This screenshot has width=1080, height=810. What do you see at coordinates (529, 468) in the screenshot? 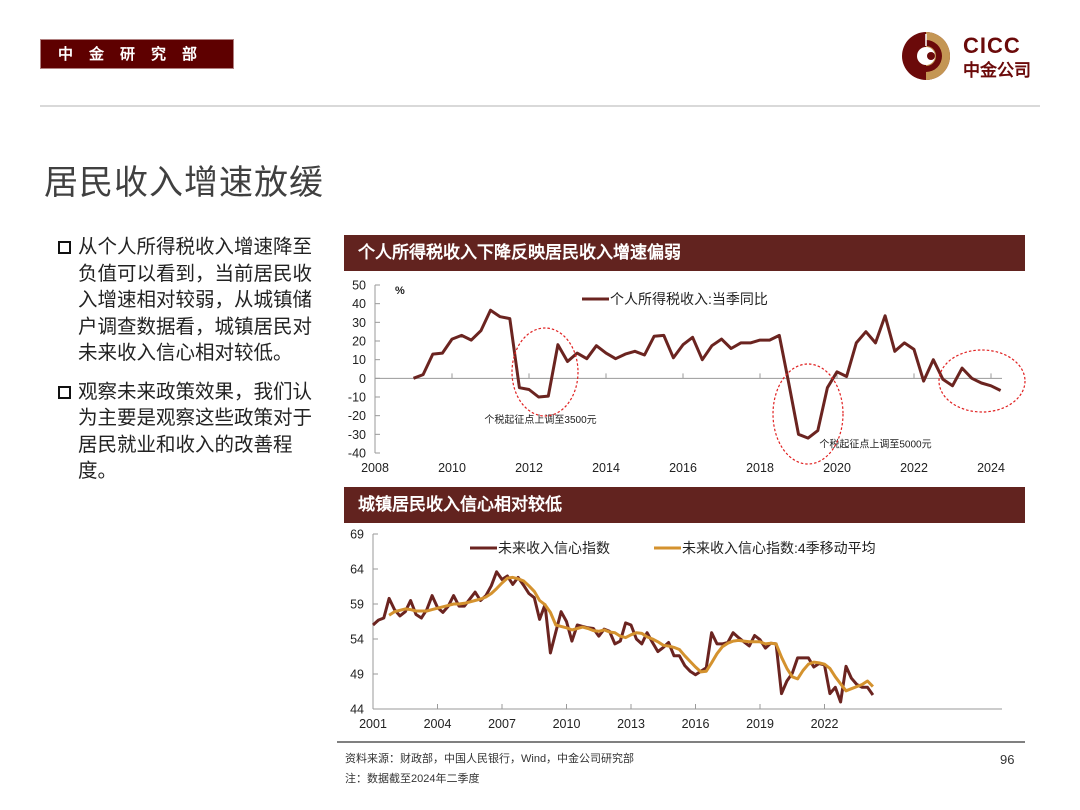
I see `x-tick-label: 2012` at bounding box center [529, 468].